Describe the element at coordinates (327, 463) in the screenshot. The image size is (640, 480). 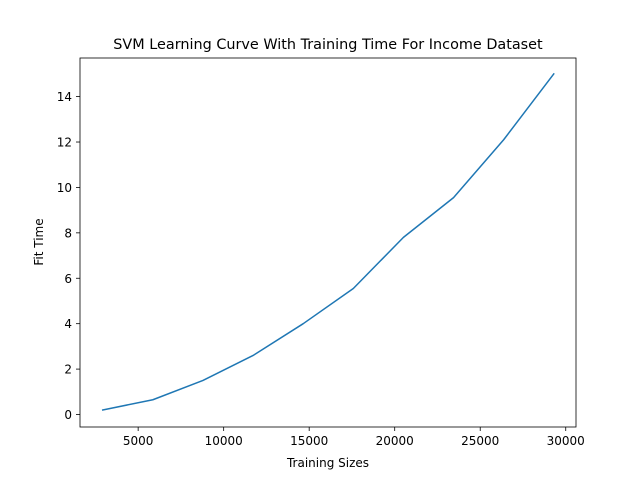
I see `x-axis-label: Training Sizes` at that location.